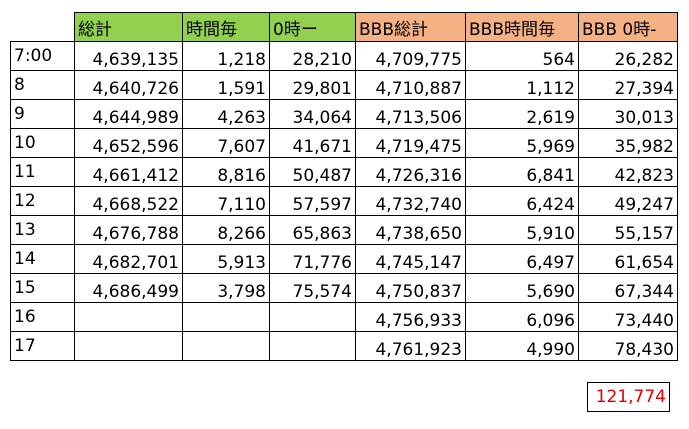  What do you see at coordinates (522, 85) in the screenshot?
I see `cell-bbb-hourly: 1,112` at bounding box center [522, 85].